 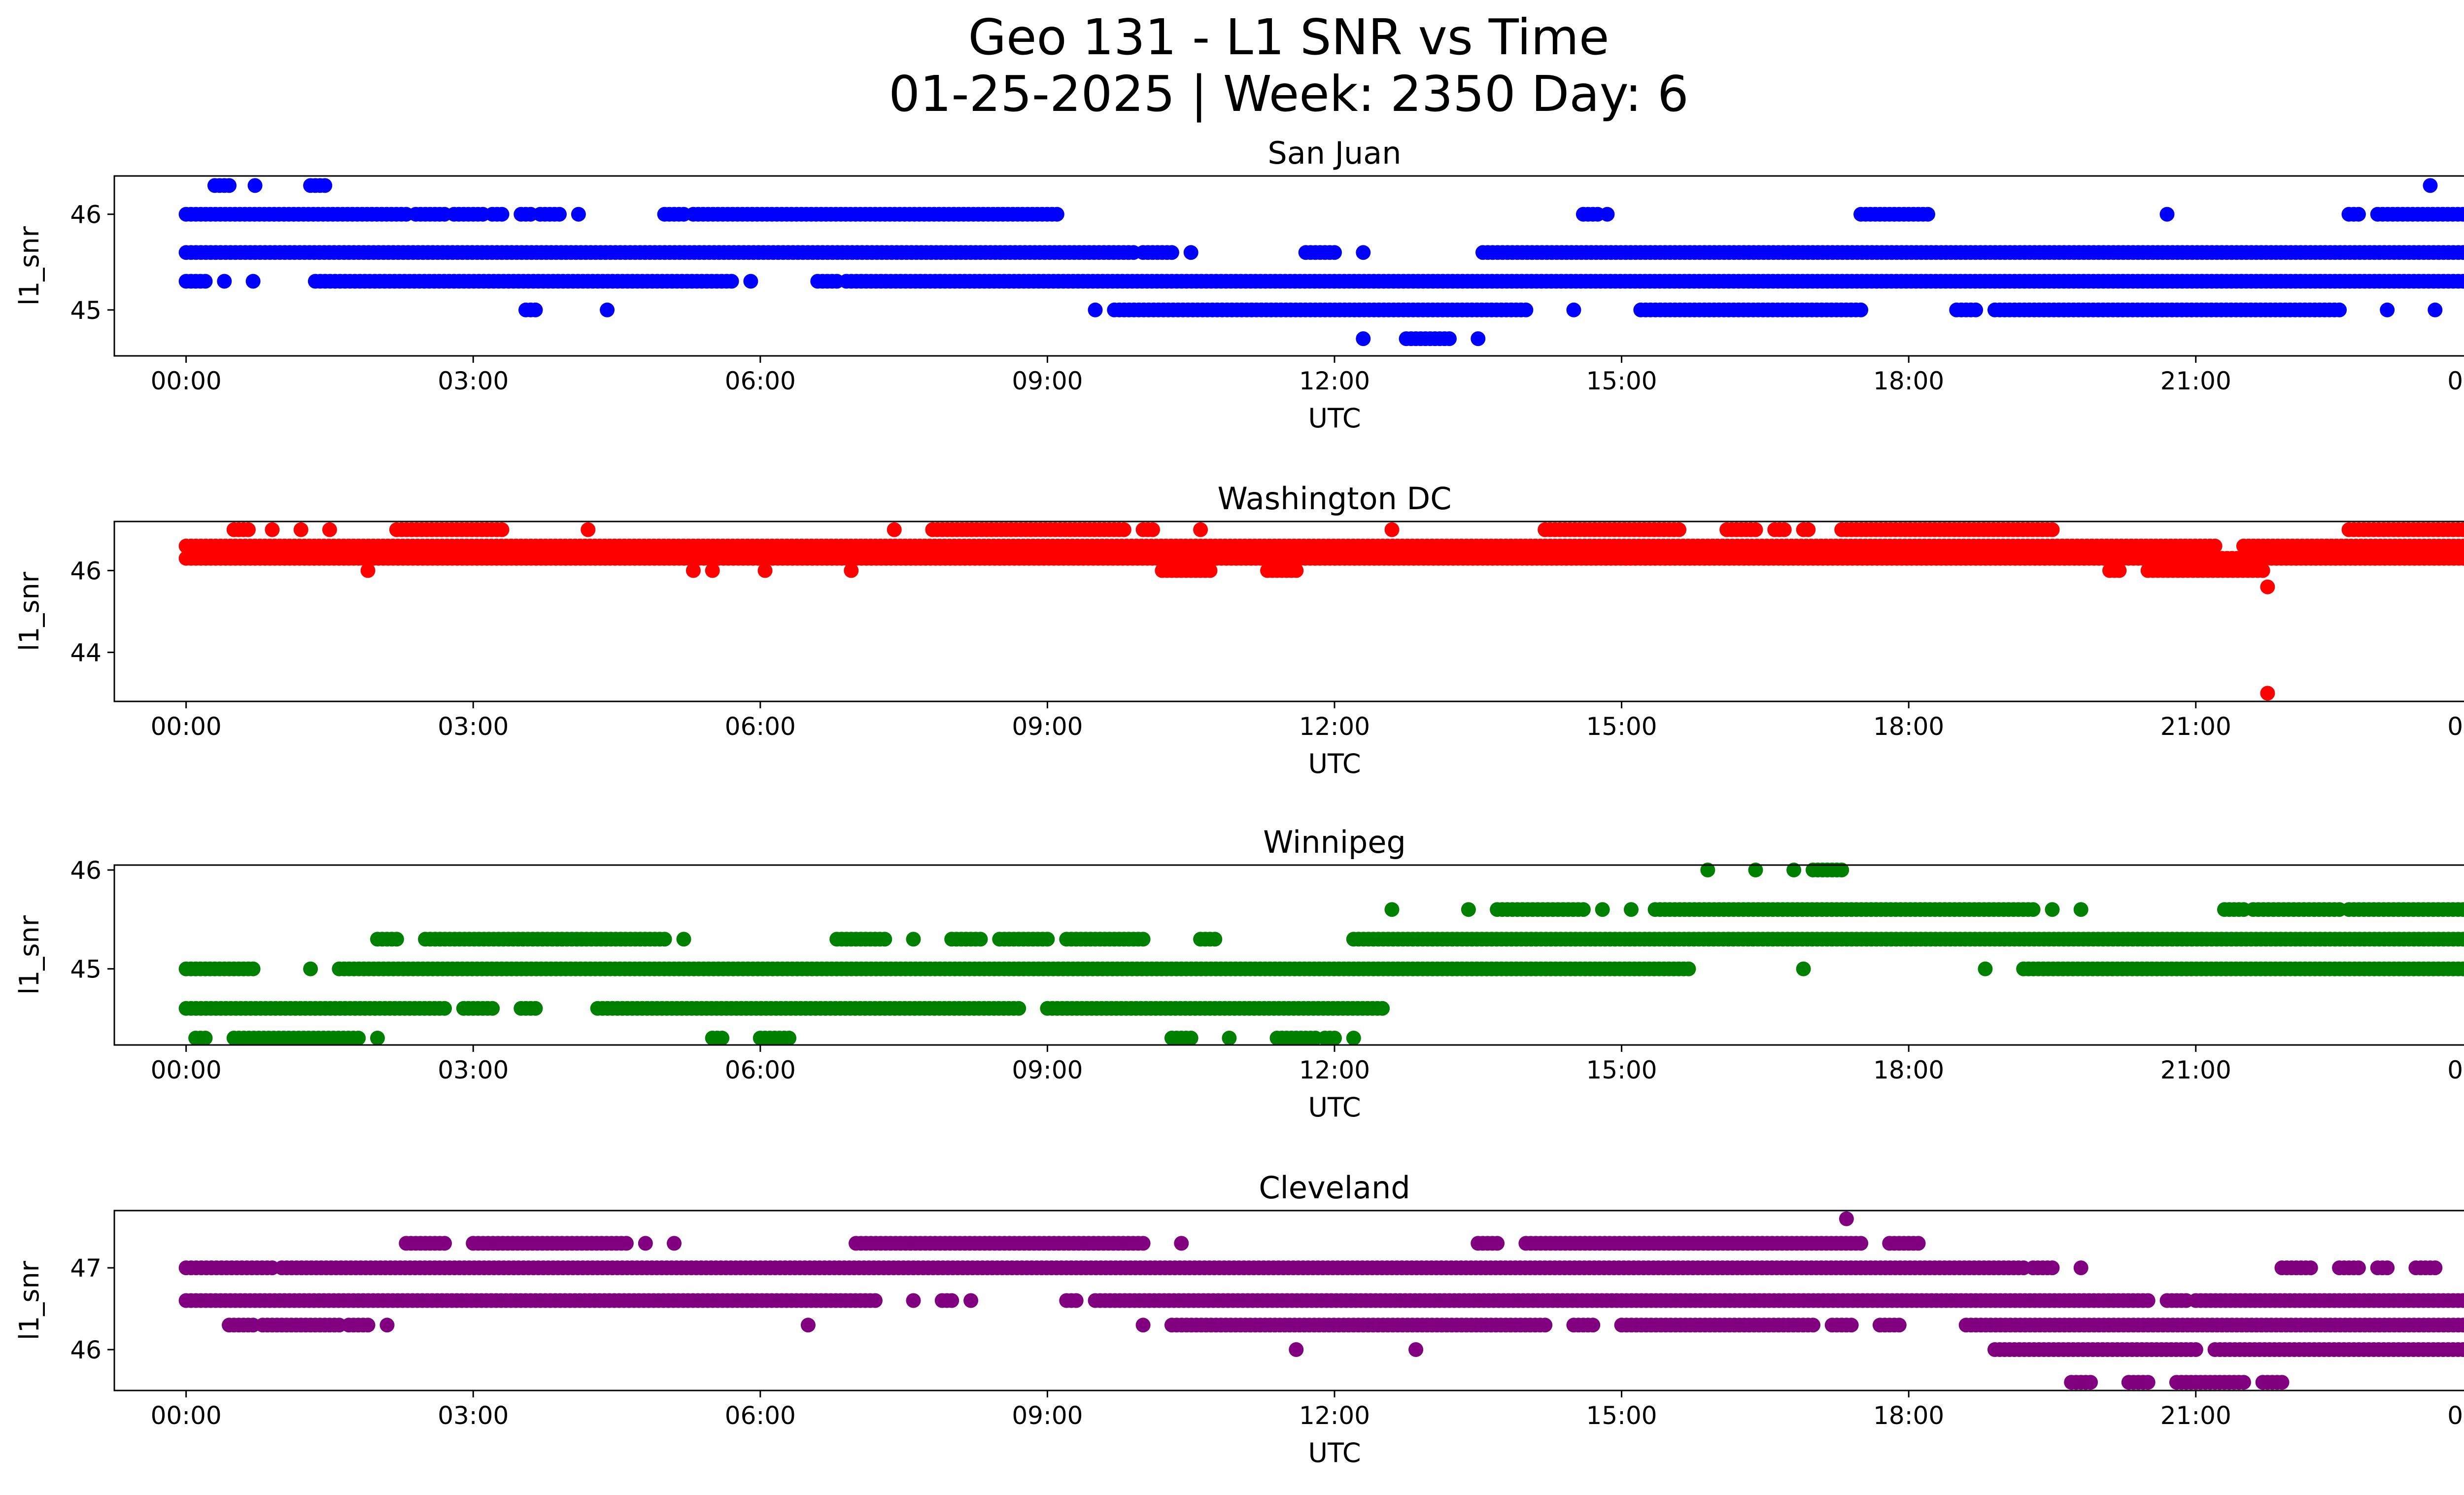 I want to click on x-tick-label: 09:00, so click(x=1047, y=726).